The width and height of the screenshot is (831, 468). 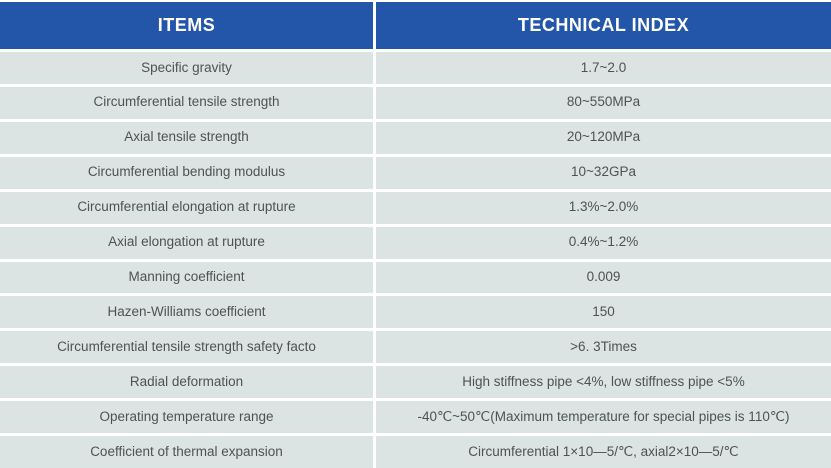 I want to click on table-row: Manning coefficient 0.009, so click(x=415, y=277).